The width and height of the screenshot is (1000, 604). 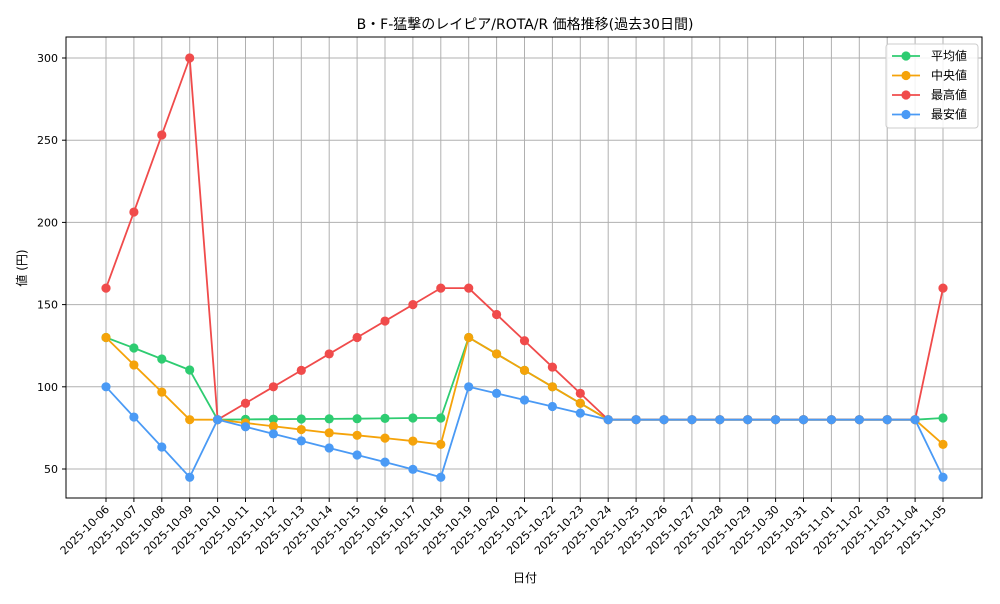 What do you see at coordinates (929, 114) in the screenshot?
I see `legend-item: 最安値` at bounding box center [929, 114].